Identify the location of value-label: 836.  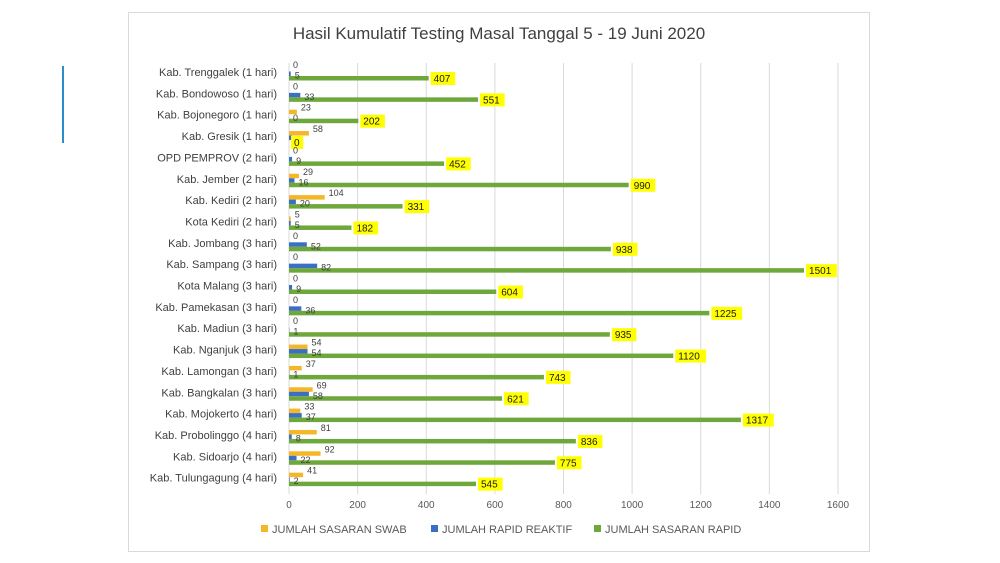
(589, 442).